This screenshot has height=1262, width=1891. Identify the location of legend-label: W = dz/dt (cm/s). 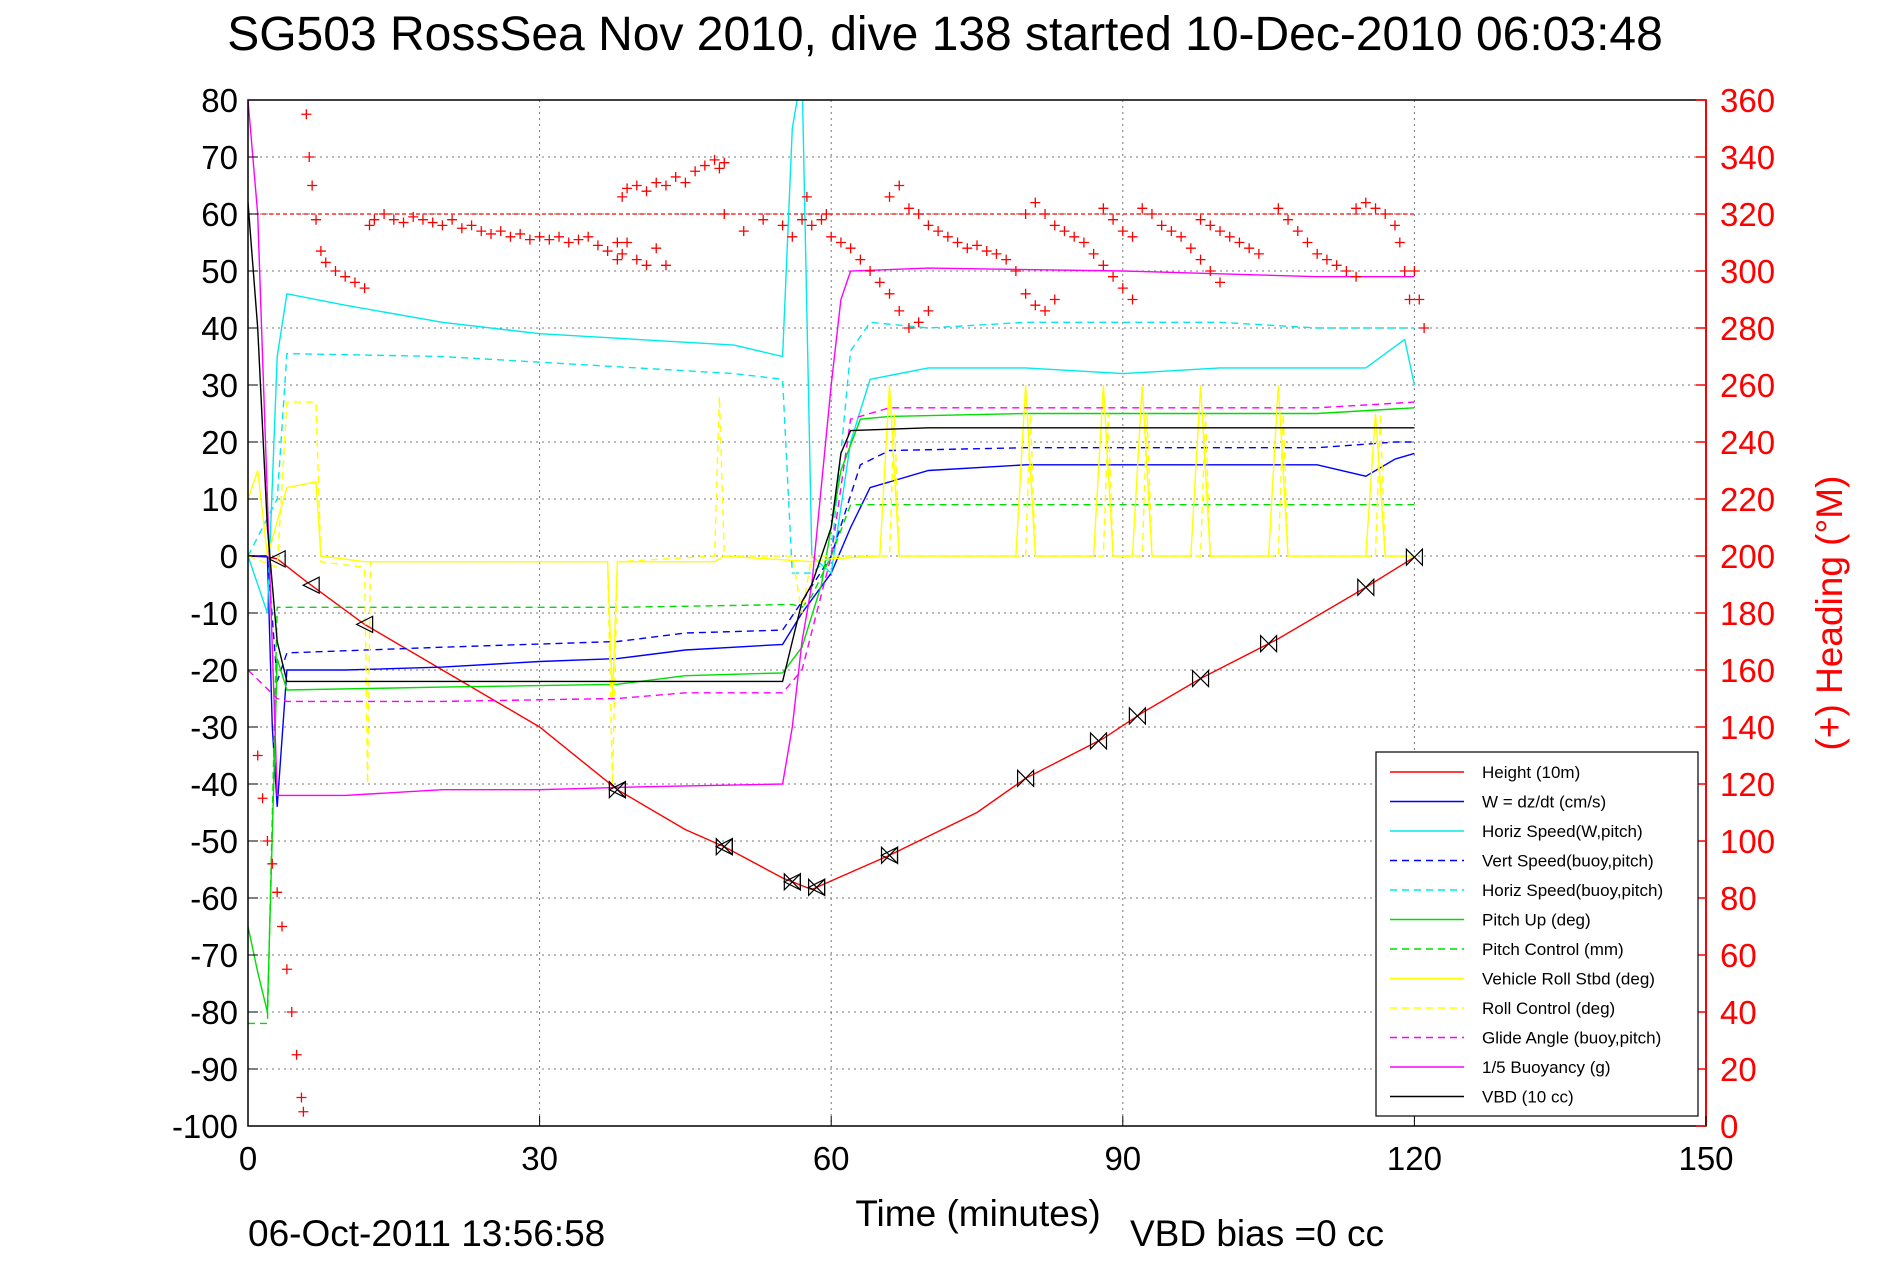
(1544, 802).